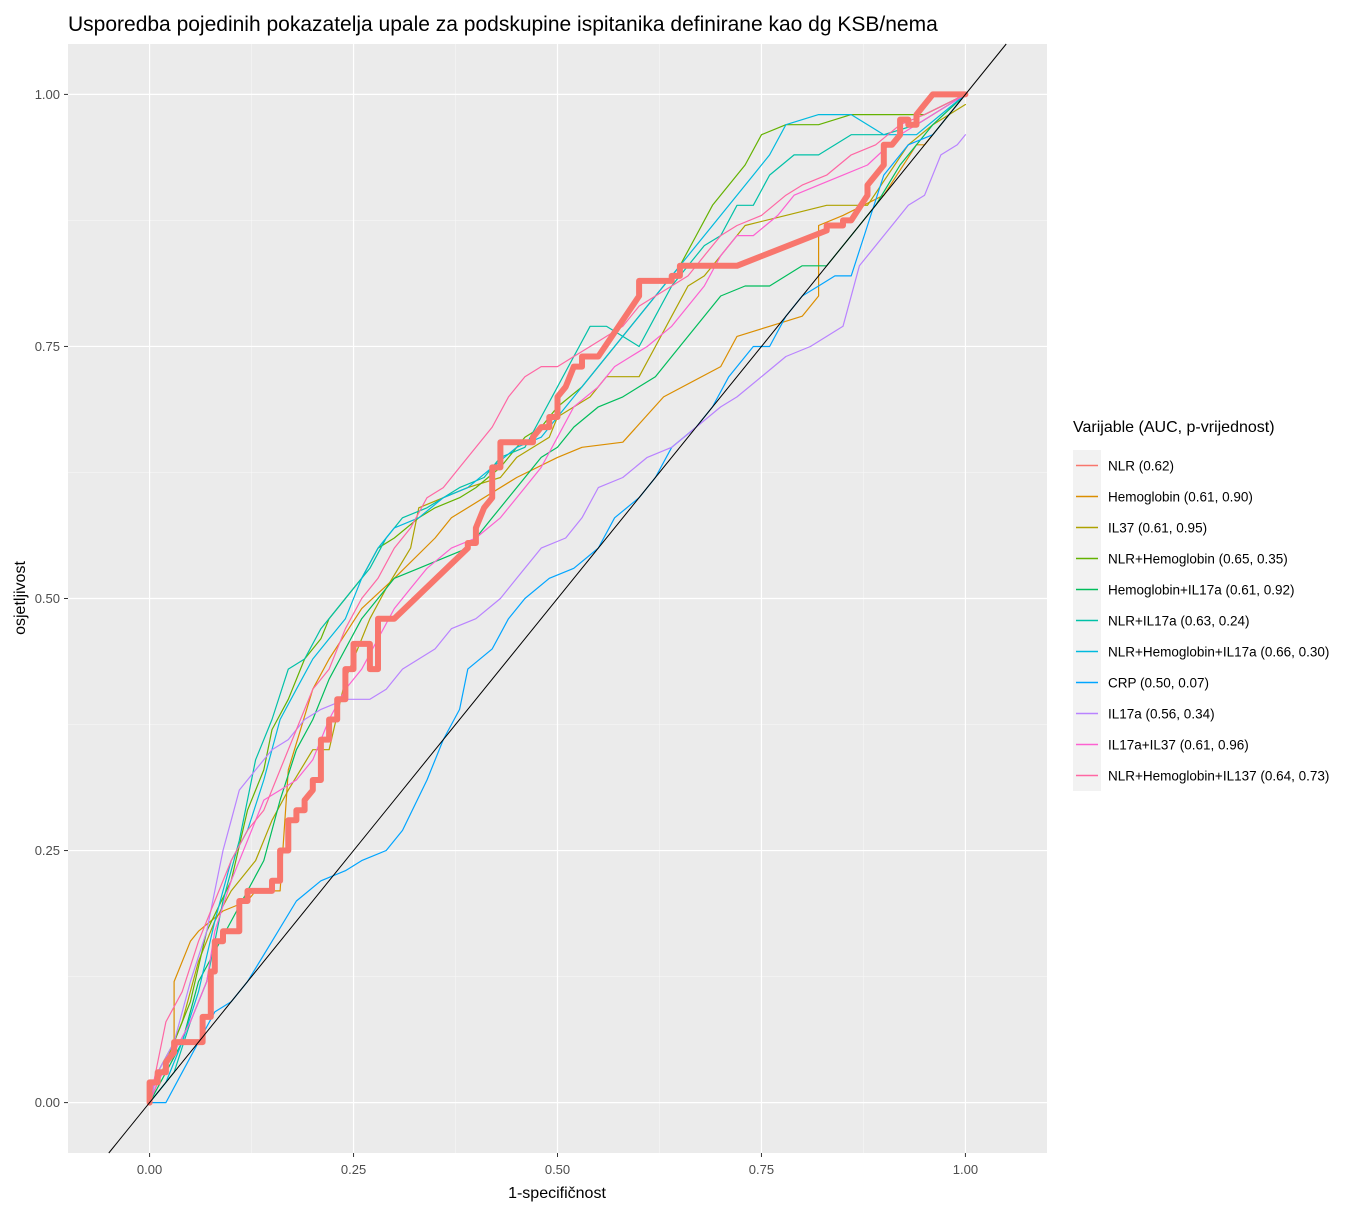  What do you see at coordinates (761, 1169) in the screenshot?
I see `x-tick-label: 0.75` at bounding box center [761, 1169].